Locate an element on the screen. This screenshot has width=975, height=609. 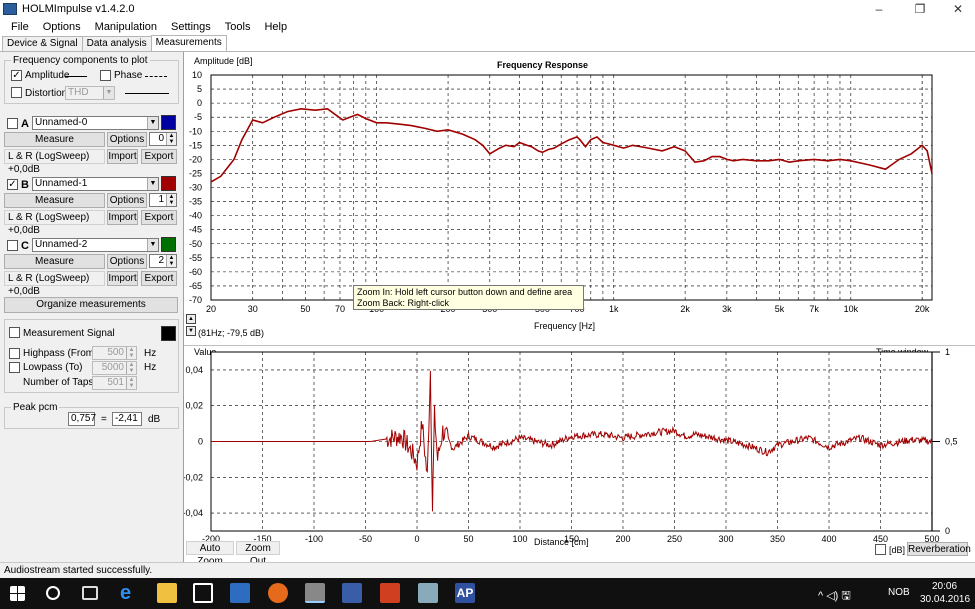
measurement-b-name: Unnamed-1 is located at coordinates (61, 183).